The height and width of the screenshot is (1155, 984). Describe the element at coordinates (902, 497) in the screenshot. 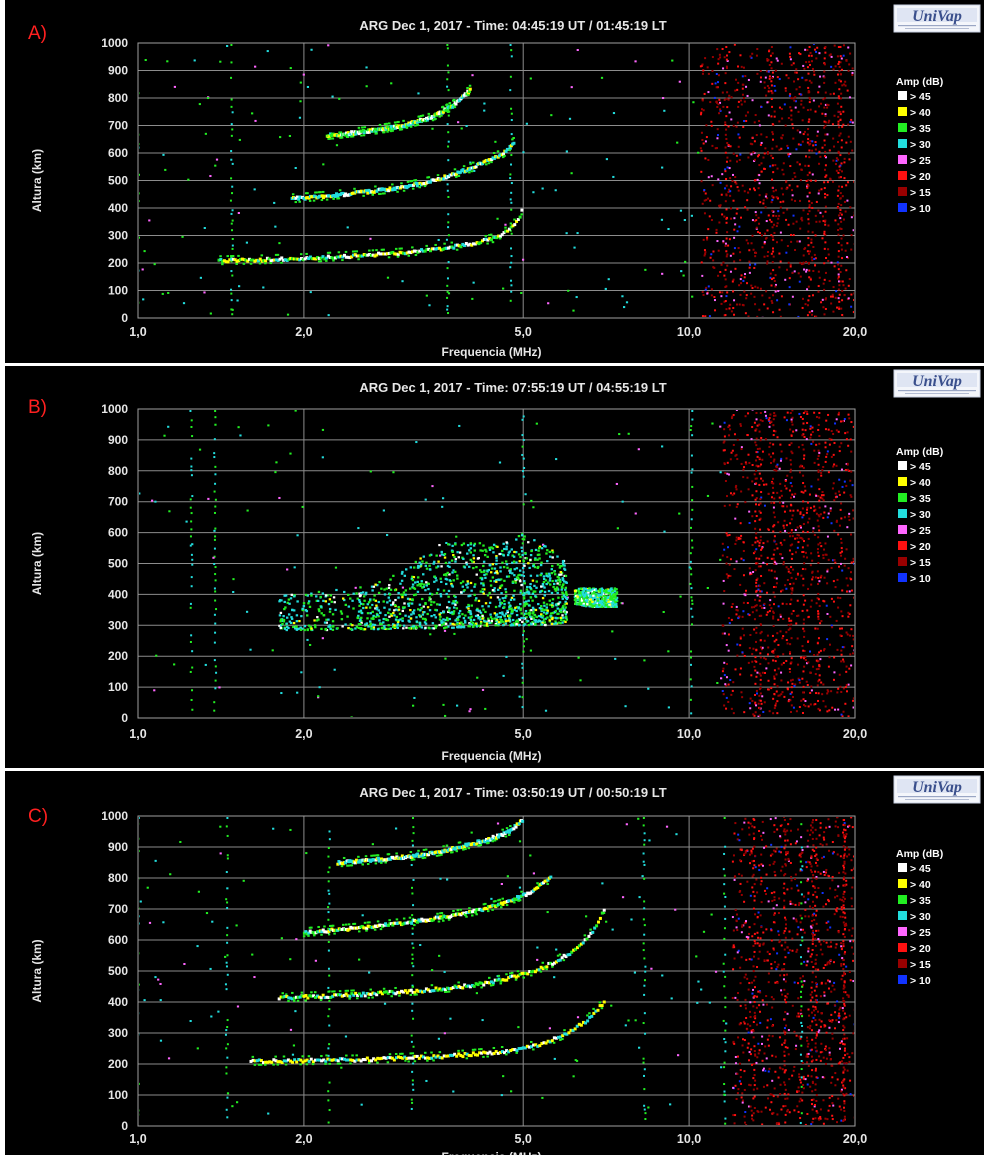

I see `legend-swatch` at that location.